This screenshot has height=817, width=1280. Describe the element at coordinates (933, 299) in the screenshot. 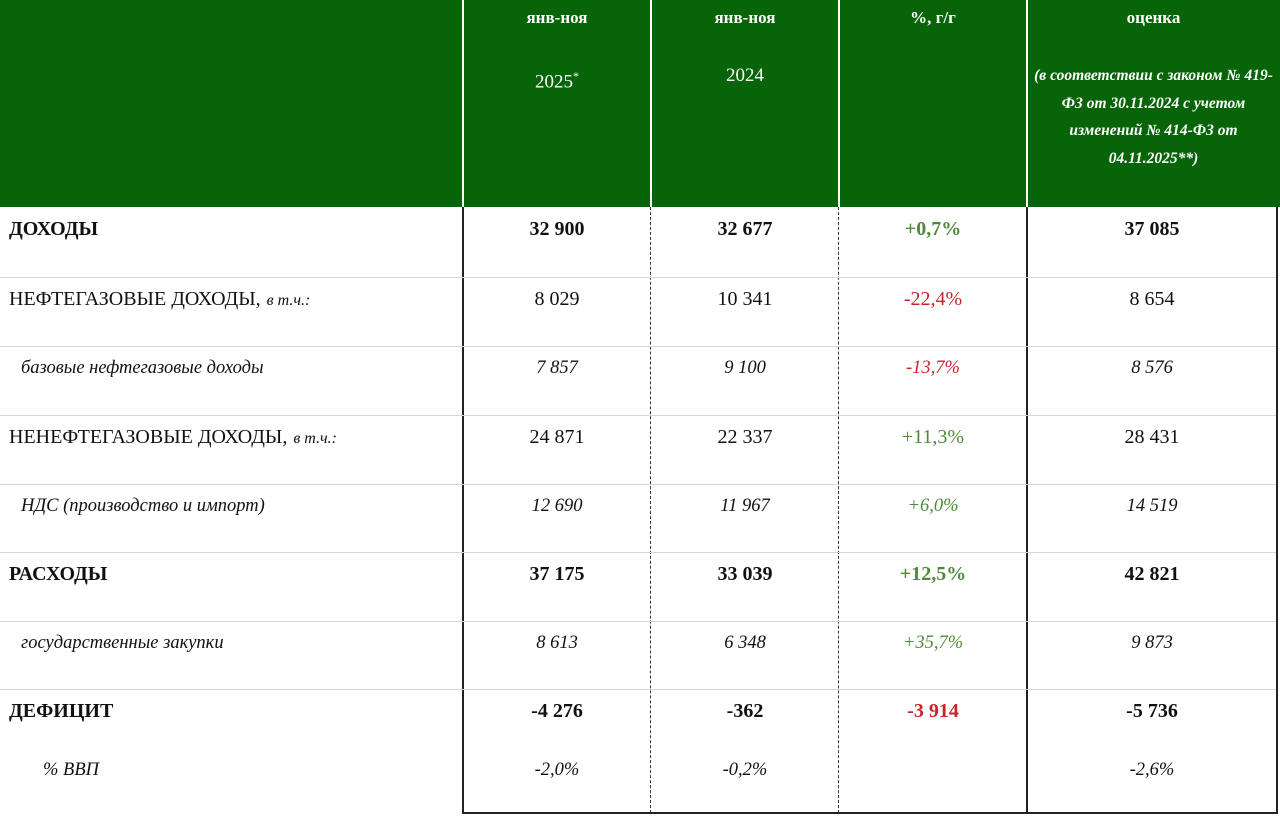

I see `change-cell: -22,4%` at that location.